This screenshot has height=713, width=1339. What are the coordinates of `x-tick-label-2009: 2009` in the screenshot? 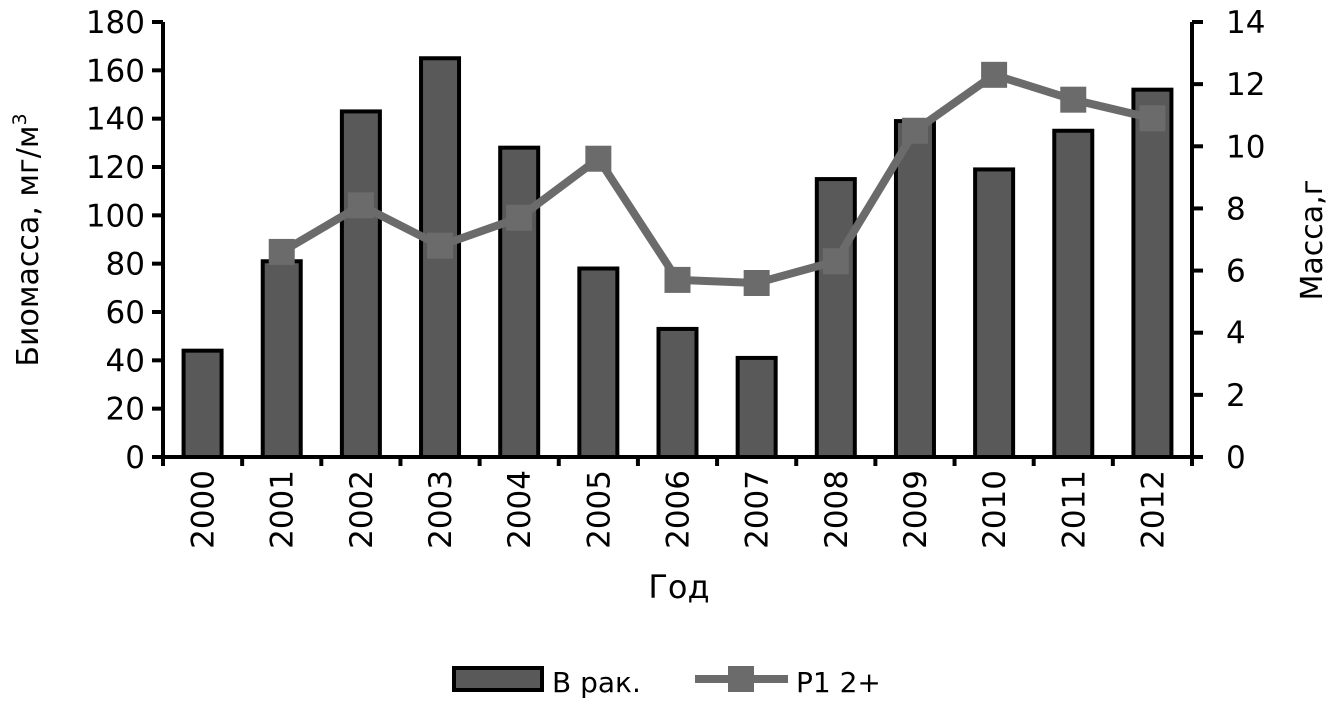 It's located at (916, 509).